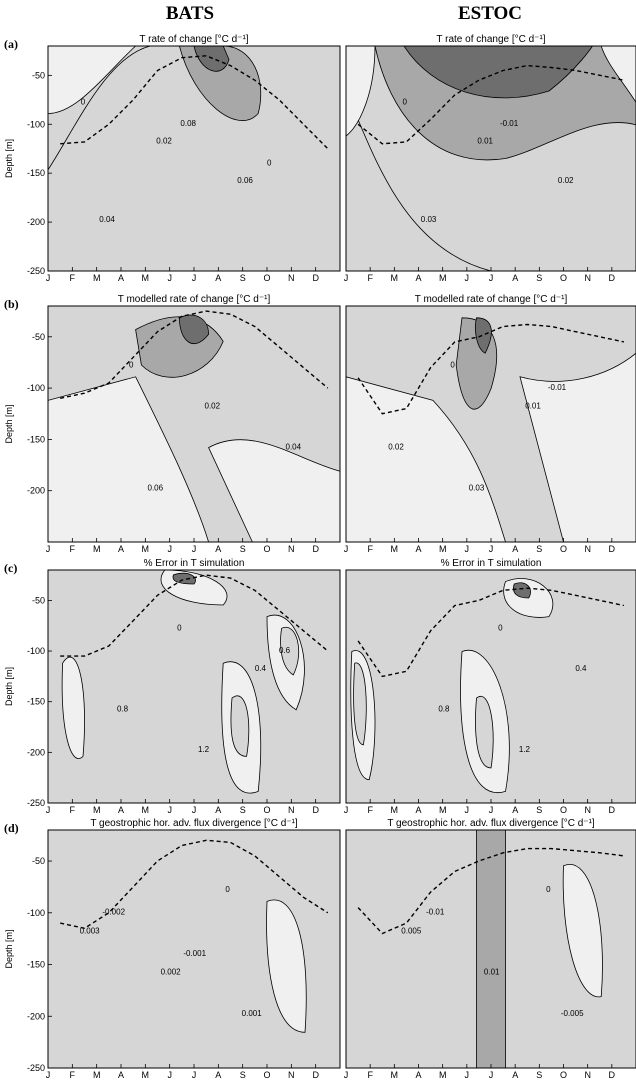 The height and width of the screenshot is (1085, 636). Describe the element at coordinates (194, 158) in the screenshot. I see `contour-fills: 0 0.02 0.06 0.04 0.08 0` at that location.